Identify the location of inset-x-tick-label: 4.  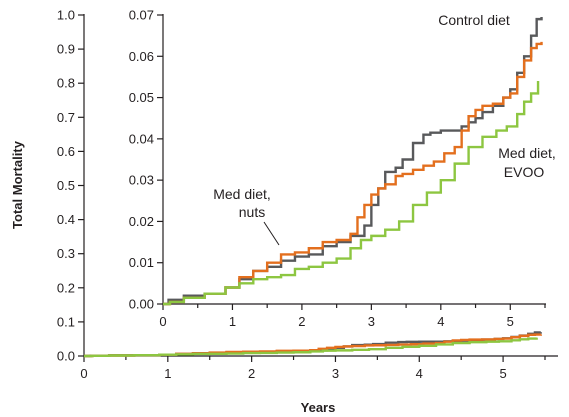
(440, 321).